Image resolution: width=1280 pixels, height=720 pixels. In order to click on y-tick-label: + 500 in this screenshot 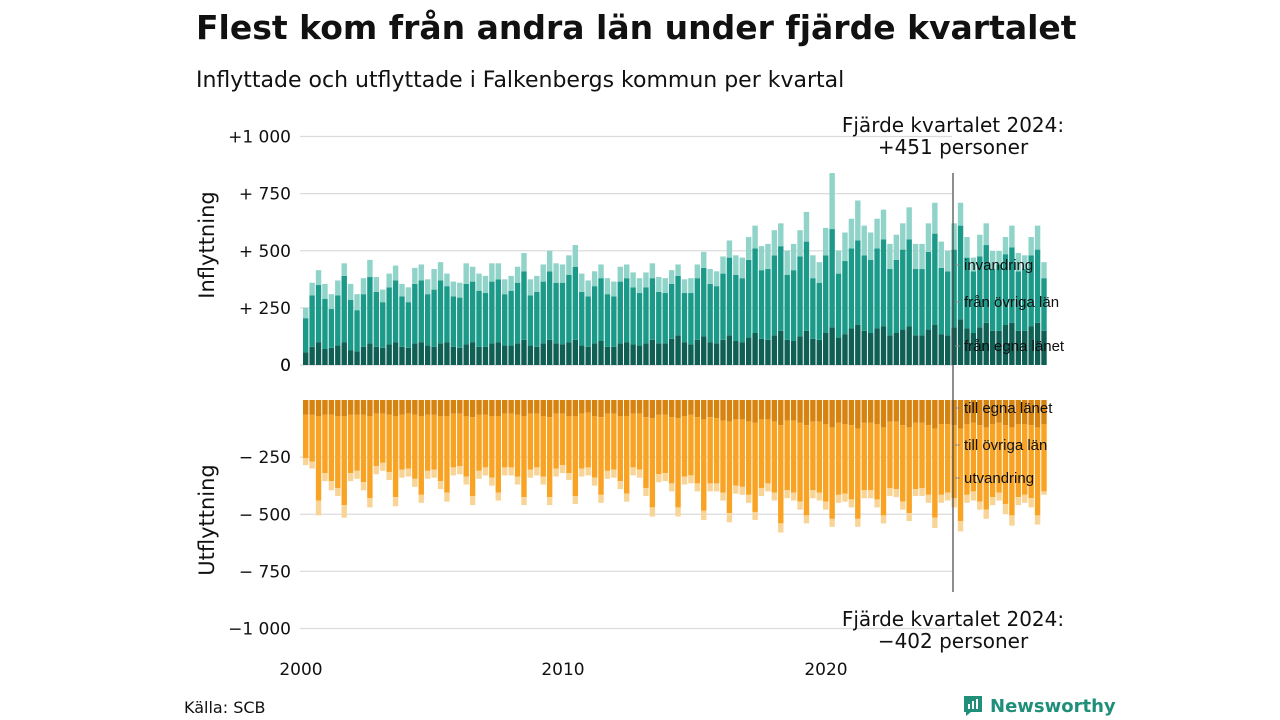, I will do `click(265, 252)`.